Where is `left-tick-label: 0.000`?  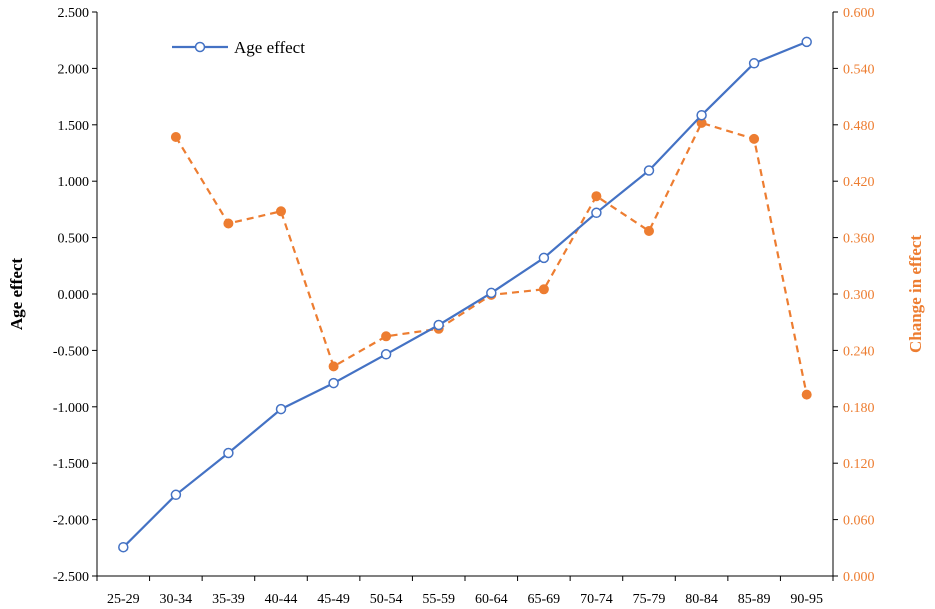
left-tick-label: 0.000 is located at coordinates (74, 295).